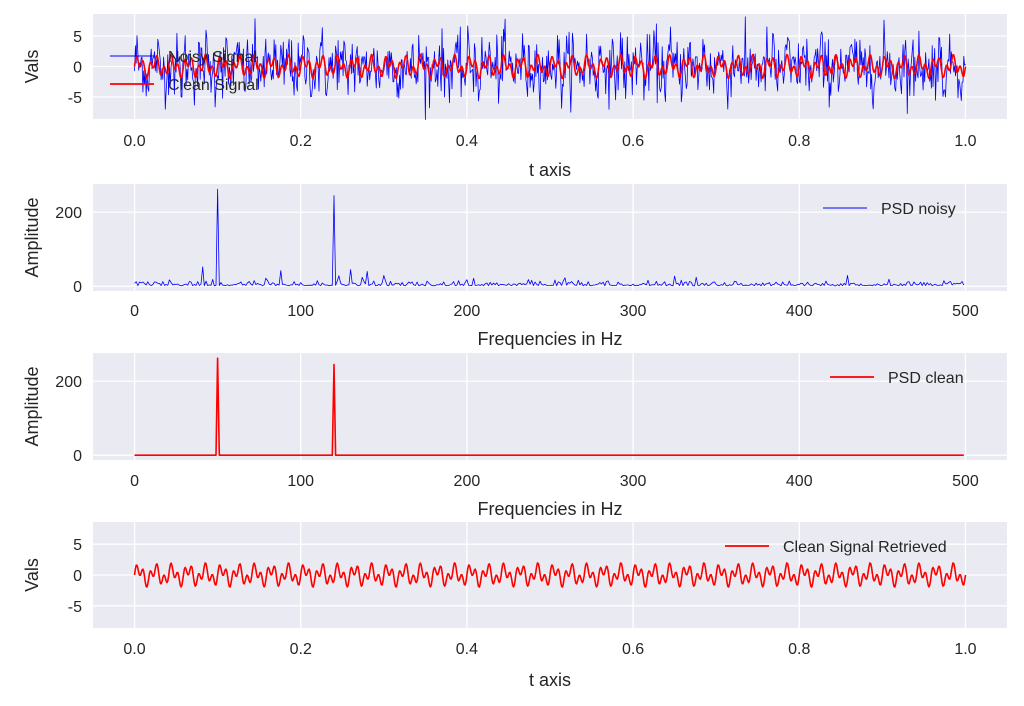 The height and width of the screenshot is (706, 1024). I want to click on legend-label: Clean Signal, so click(213, 85).